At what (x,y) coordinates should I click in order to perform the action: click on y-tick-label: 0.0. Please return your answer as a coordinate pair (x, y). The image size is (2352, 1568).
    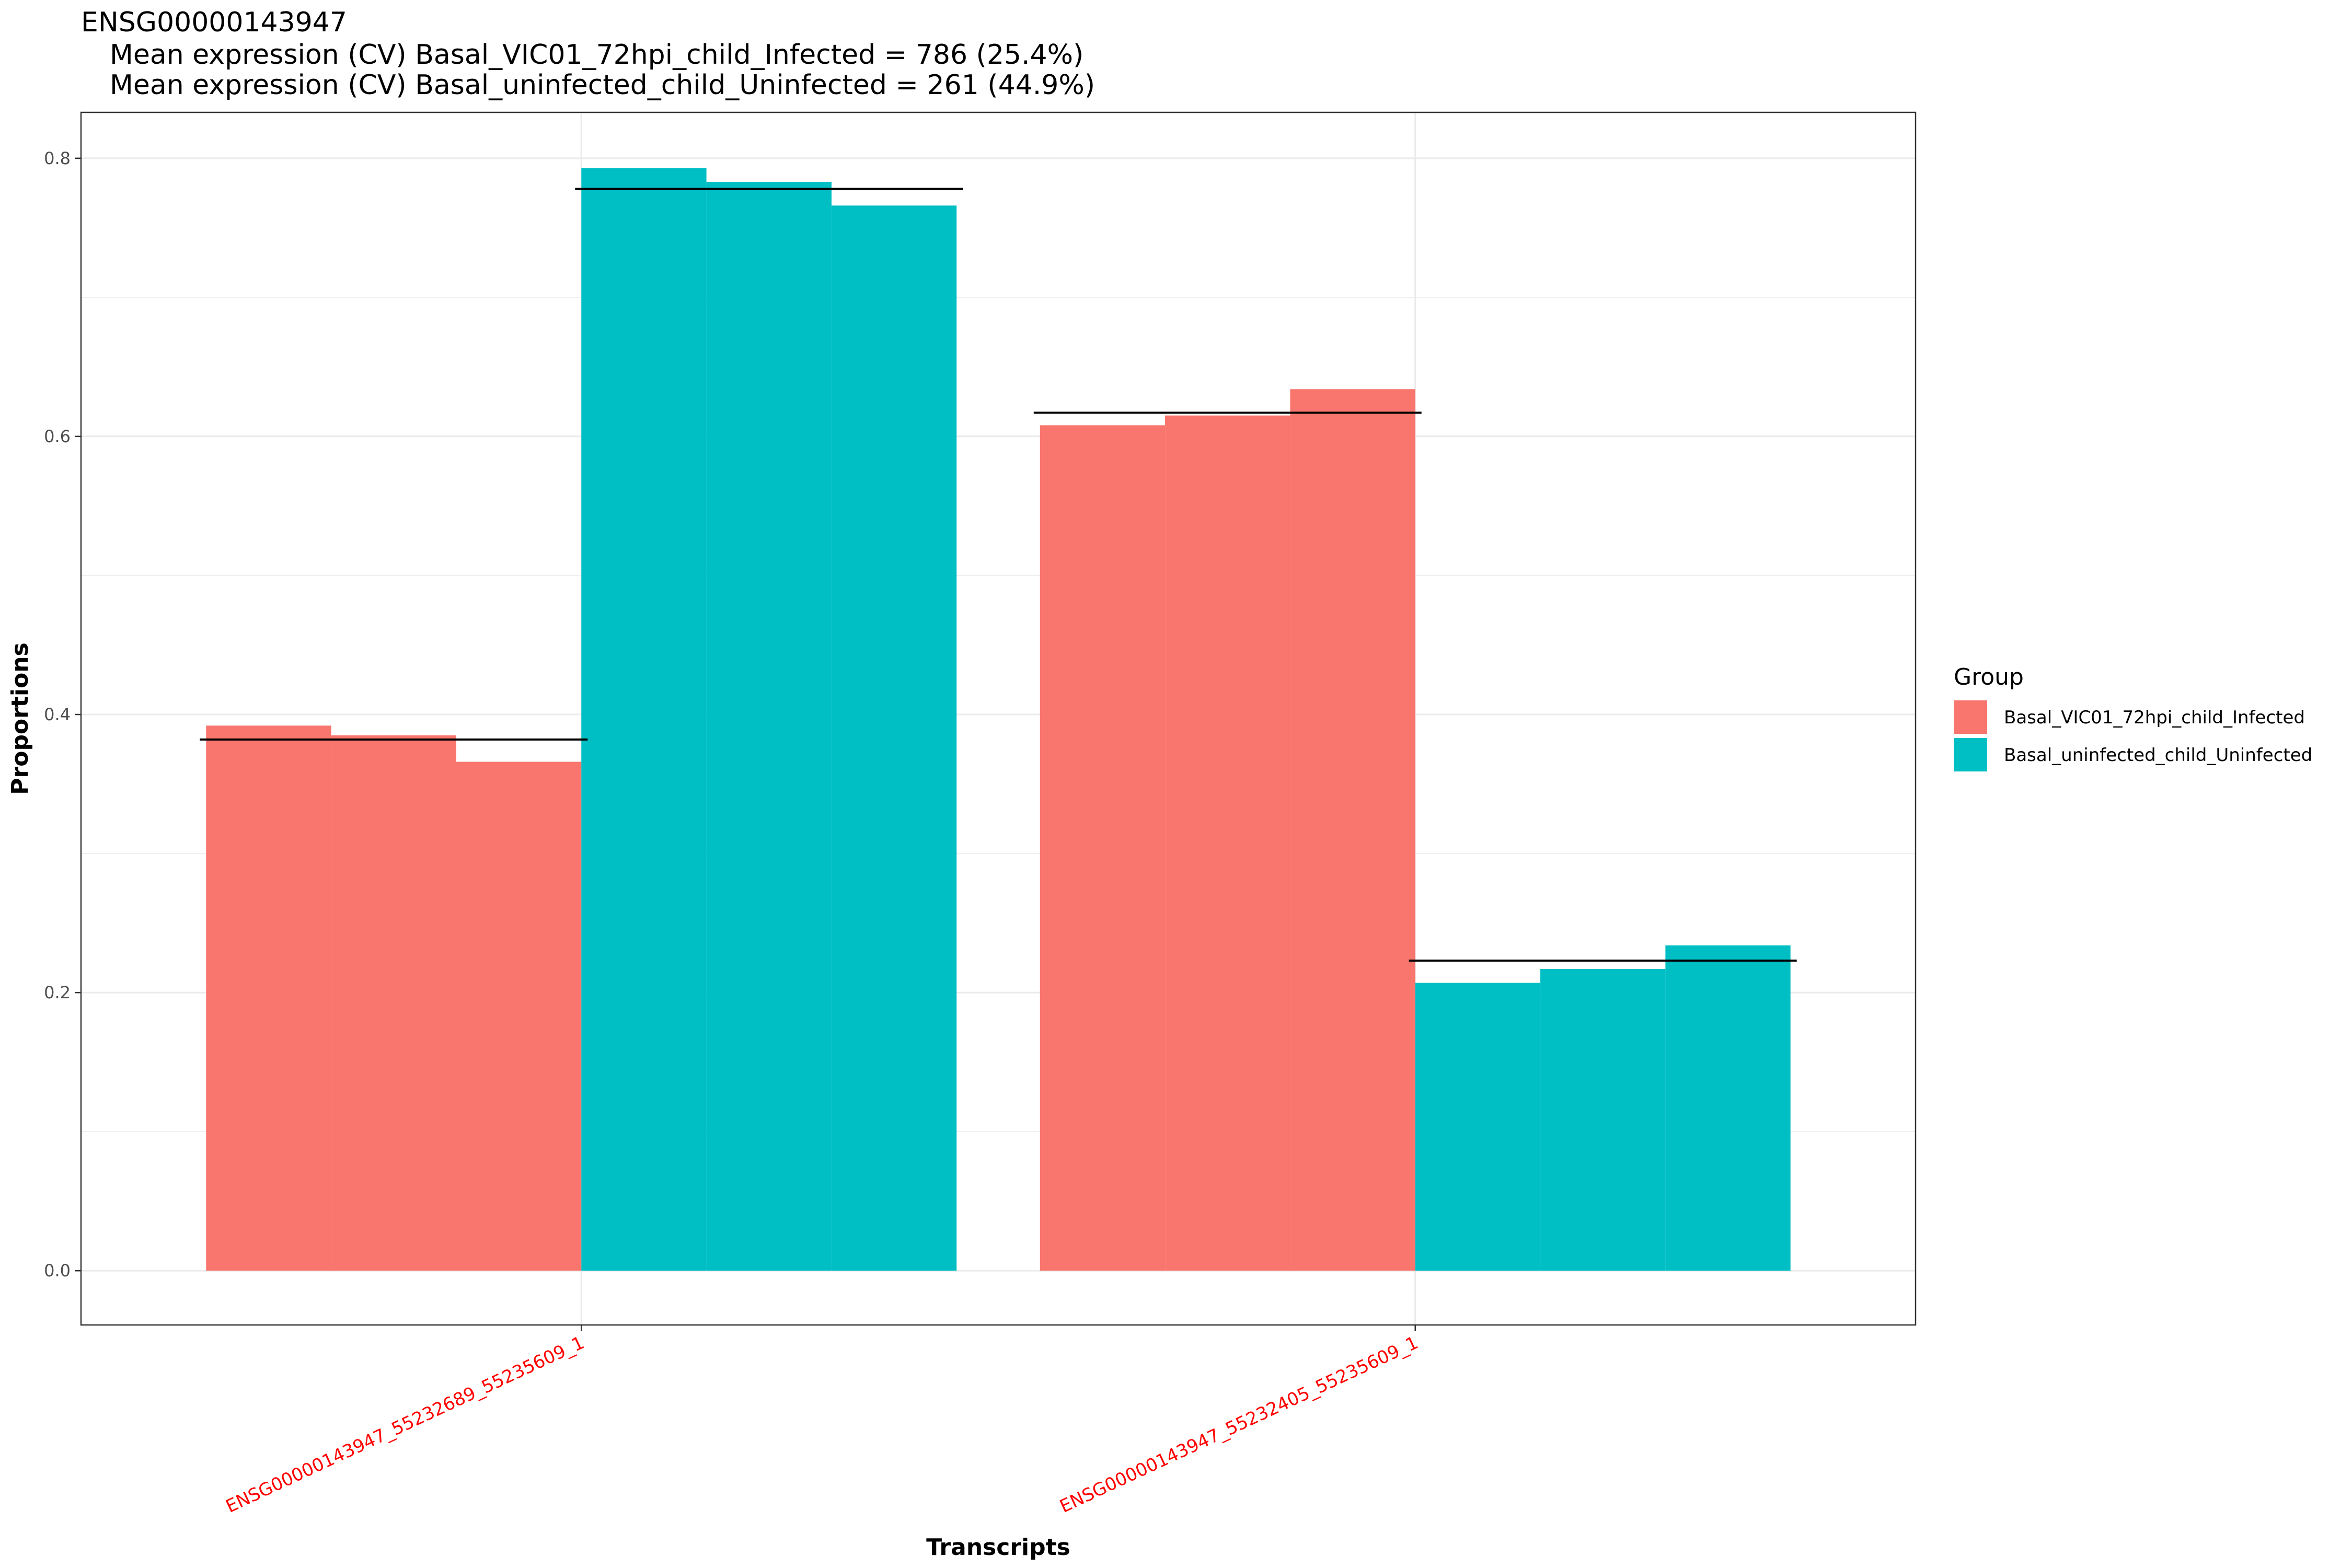
    Looking at the image, I should click on (57, 1271).